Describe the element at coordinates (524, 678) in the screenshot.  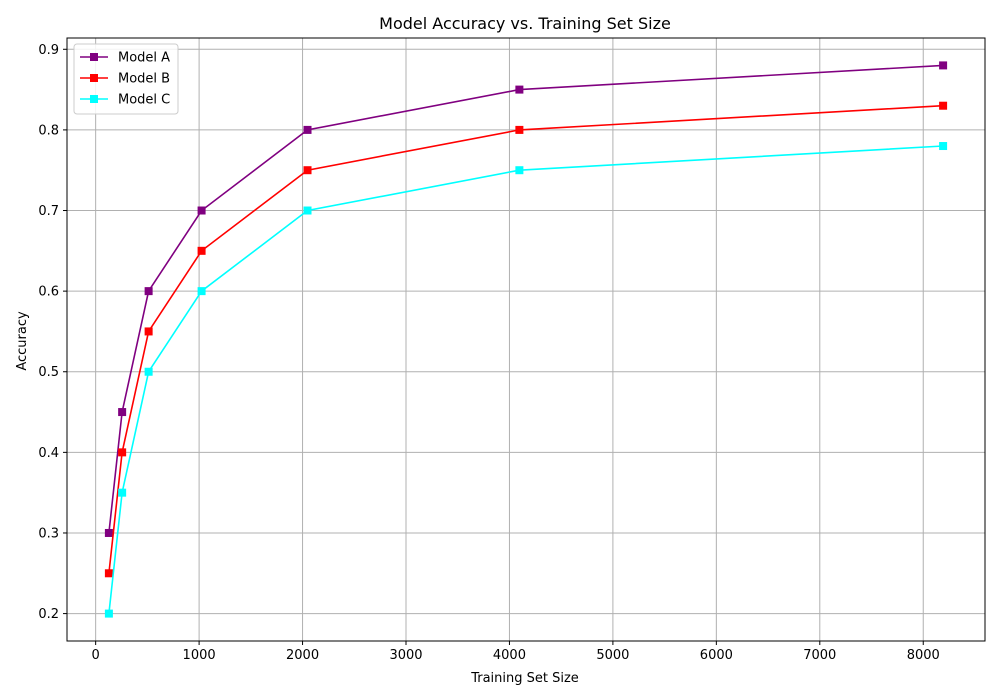
I see `x-axis-label: Training Set Size` at that location.